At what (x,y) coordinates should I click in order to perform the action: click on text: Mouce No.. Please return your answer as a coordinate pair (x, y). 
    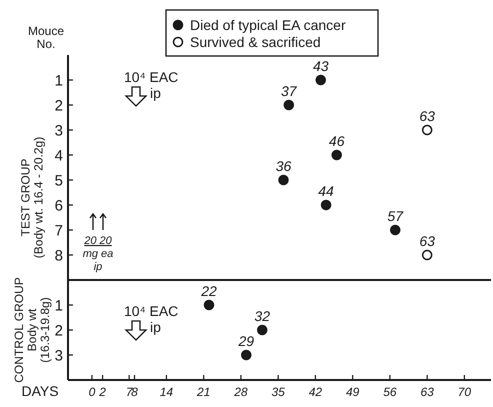
    Looking at the image, I should click on (46, 37).